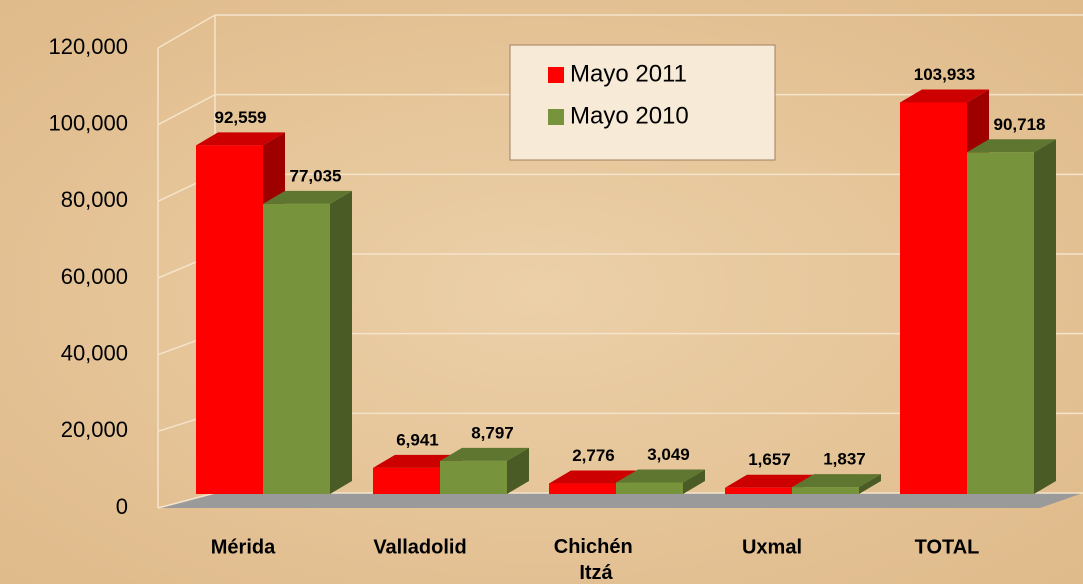  I want to click on legend-label: Mayo 2011, so click(628, 73).